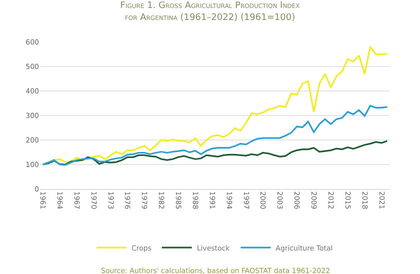 The image size is (420, 274). What do you see at coordinates (210, 12) in the screenshot?
I see `chart-title: Figure 1. Gross Agricultural Production Index for Argentina (1961–2022) (1961=100)` at bounding box center [210, 12].